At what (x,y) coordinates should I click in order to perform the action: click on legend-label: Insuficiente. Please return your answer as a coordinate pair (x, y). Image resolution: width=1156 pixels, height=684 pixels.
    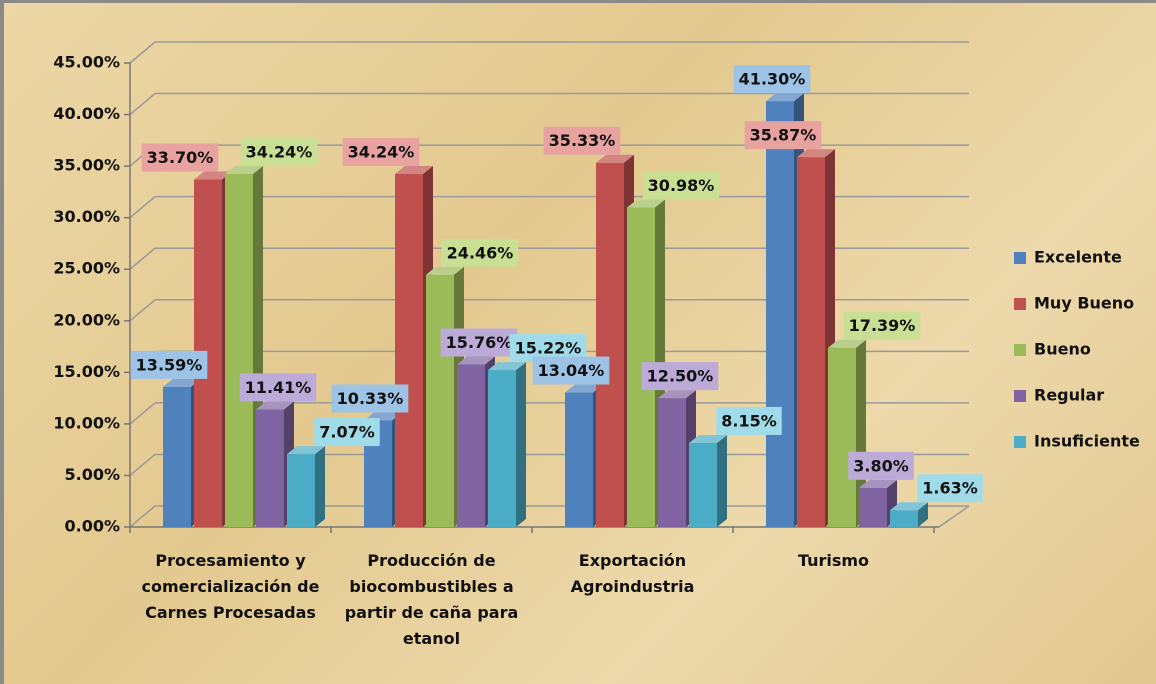
    Looking at the image, I should click on (1087, 441).